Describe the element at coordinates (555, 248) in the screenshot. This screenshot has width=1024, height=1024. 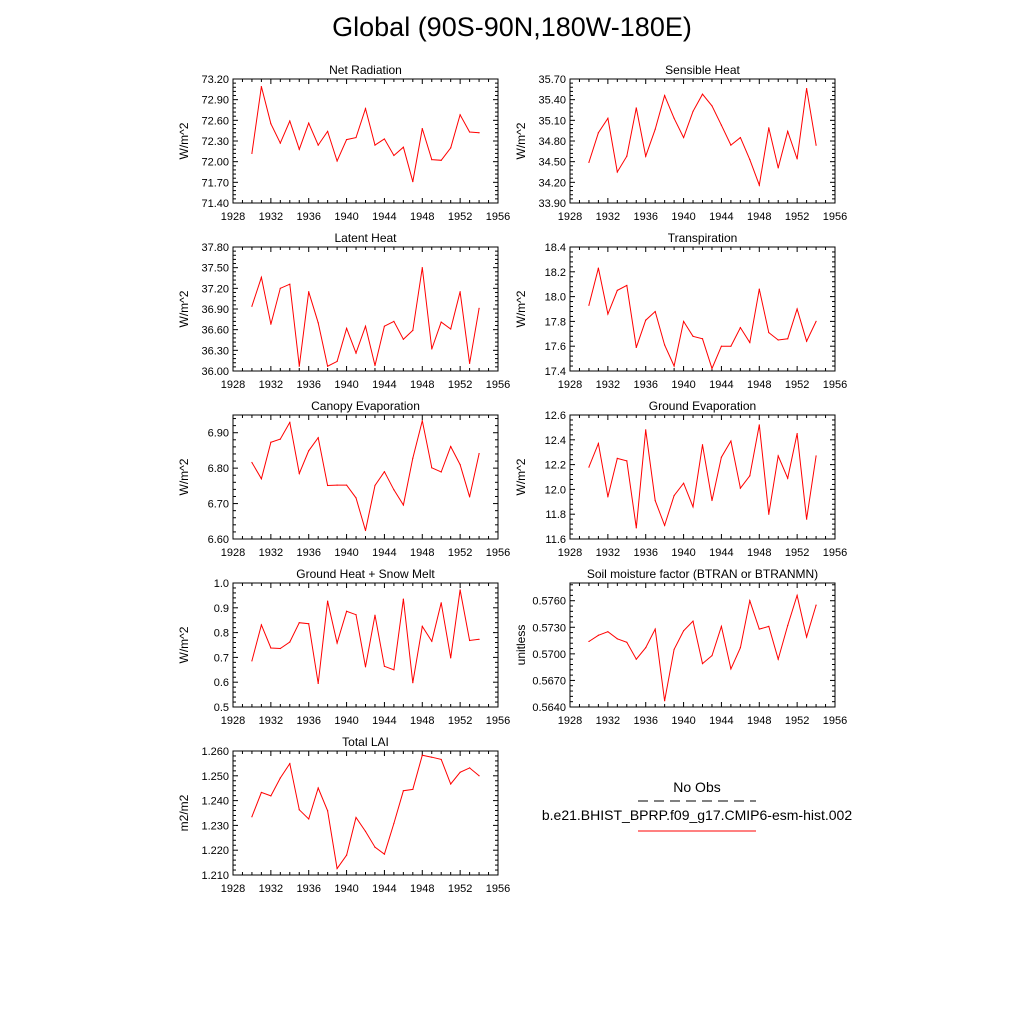
I see `y-tick-label: 18.4` at that location.